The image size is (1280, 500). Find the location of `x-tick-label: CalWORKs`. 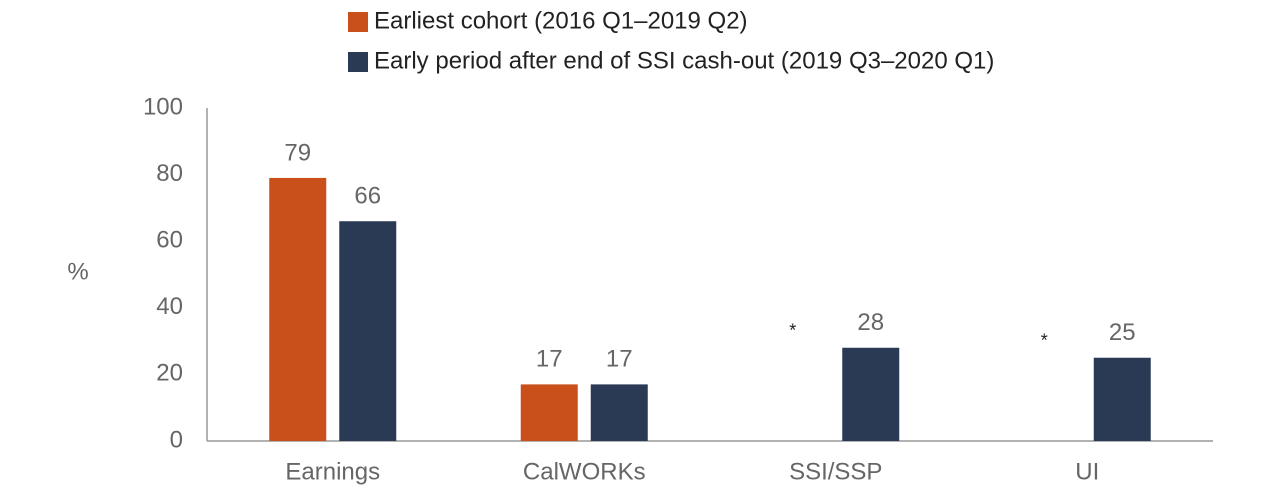

x-tick-label: CalWORKs is located at coordinates (584, 471).